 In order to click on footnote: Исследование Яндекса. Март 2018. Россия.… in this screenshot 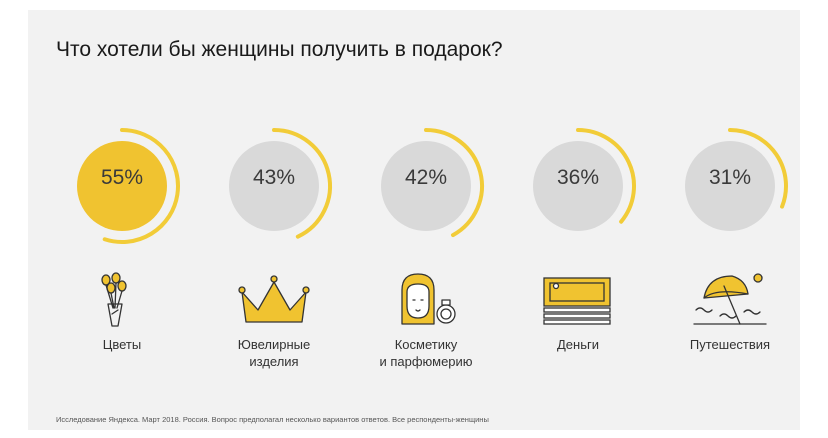, I will do `click(272, 419)`.